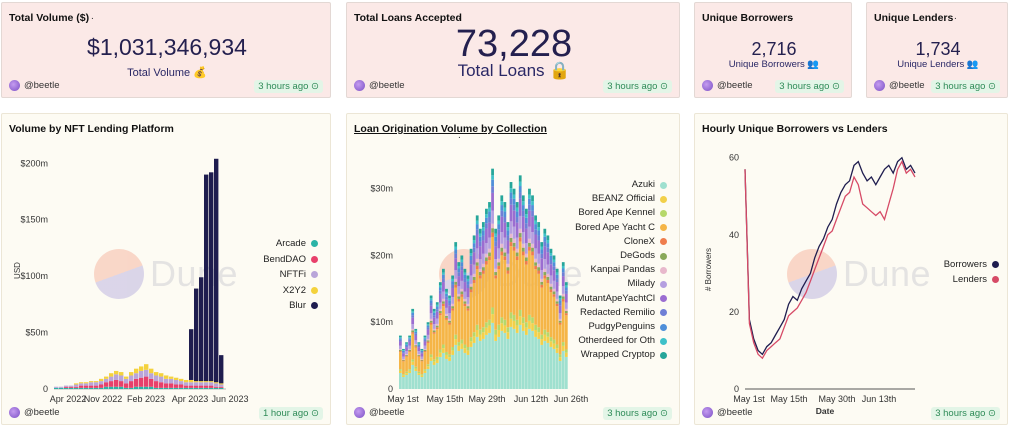 This screenshot has height=427, width=1024. I want to click on legend-item: Bored Ape Kennel, so click(614, 213).